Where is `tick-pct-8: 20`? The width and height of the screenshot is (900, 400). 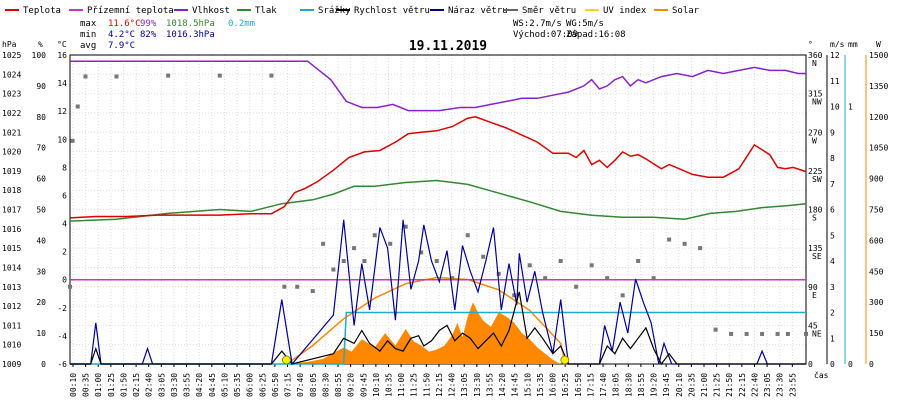
tick-pct-8: 20 is located at coordinates (41, 302).